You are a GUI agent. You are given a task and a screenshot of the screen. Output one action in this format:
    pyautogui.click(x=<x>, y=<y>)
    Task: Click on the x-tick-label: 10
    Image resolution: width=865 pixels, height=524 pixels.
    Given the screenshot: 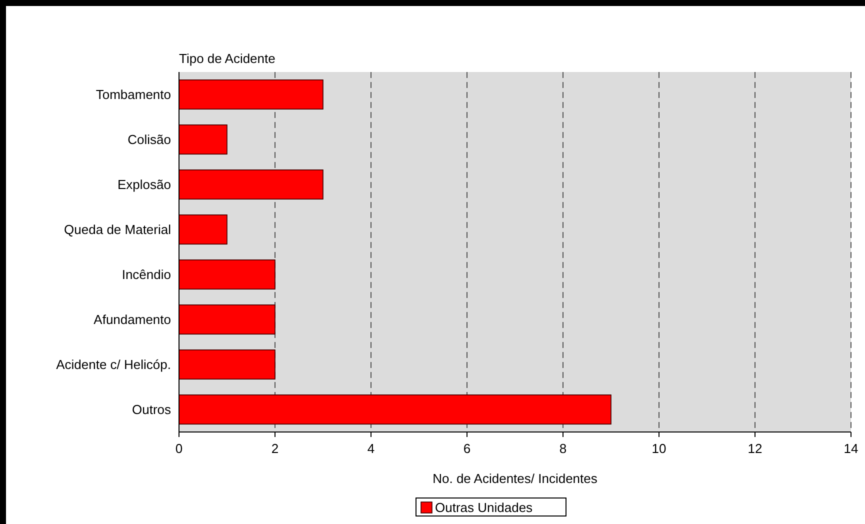 What is the action you would take?
    pyautogui.click(x=659, y=448)
    